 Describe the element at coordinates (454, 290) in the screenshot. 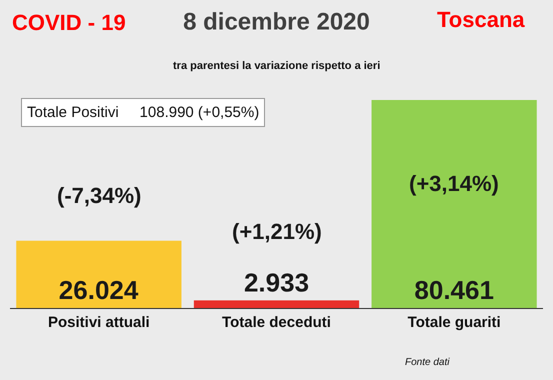

I see `data-label: 80.461` at that location.